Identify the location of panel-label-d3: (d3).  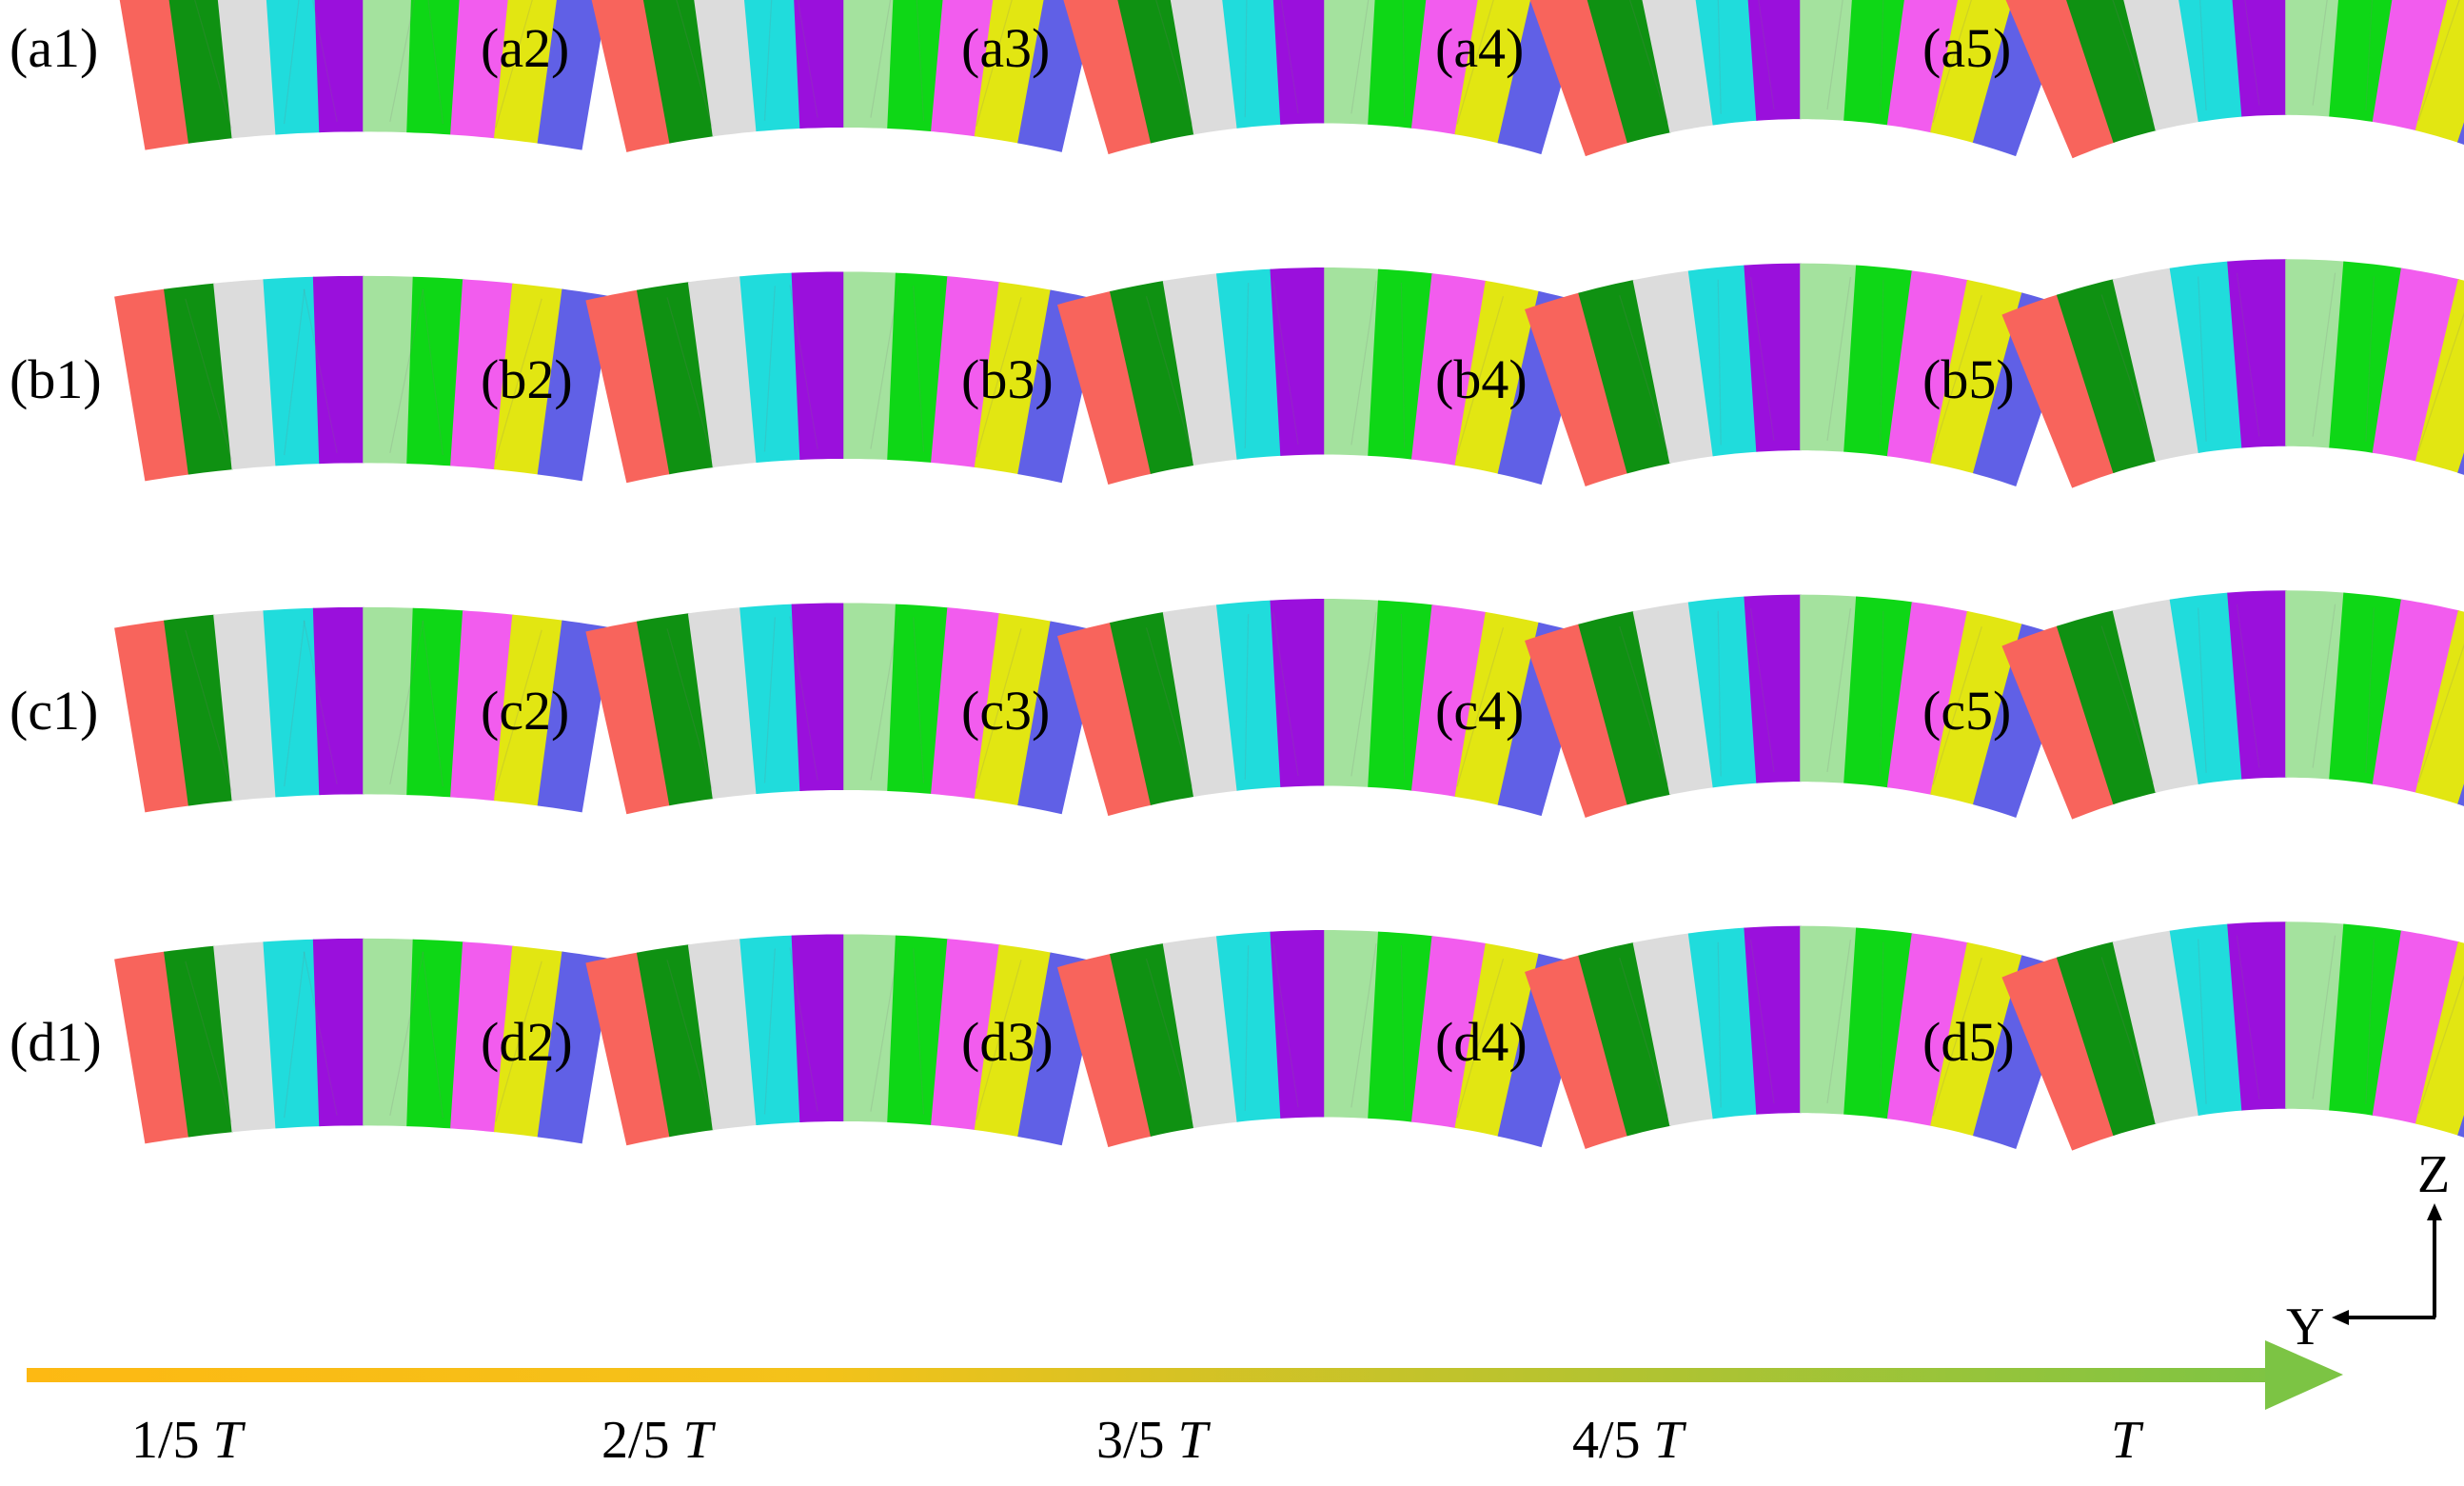
(1007, 1042).